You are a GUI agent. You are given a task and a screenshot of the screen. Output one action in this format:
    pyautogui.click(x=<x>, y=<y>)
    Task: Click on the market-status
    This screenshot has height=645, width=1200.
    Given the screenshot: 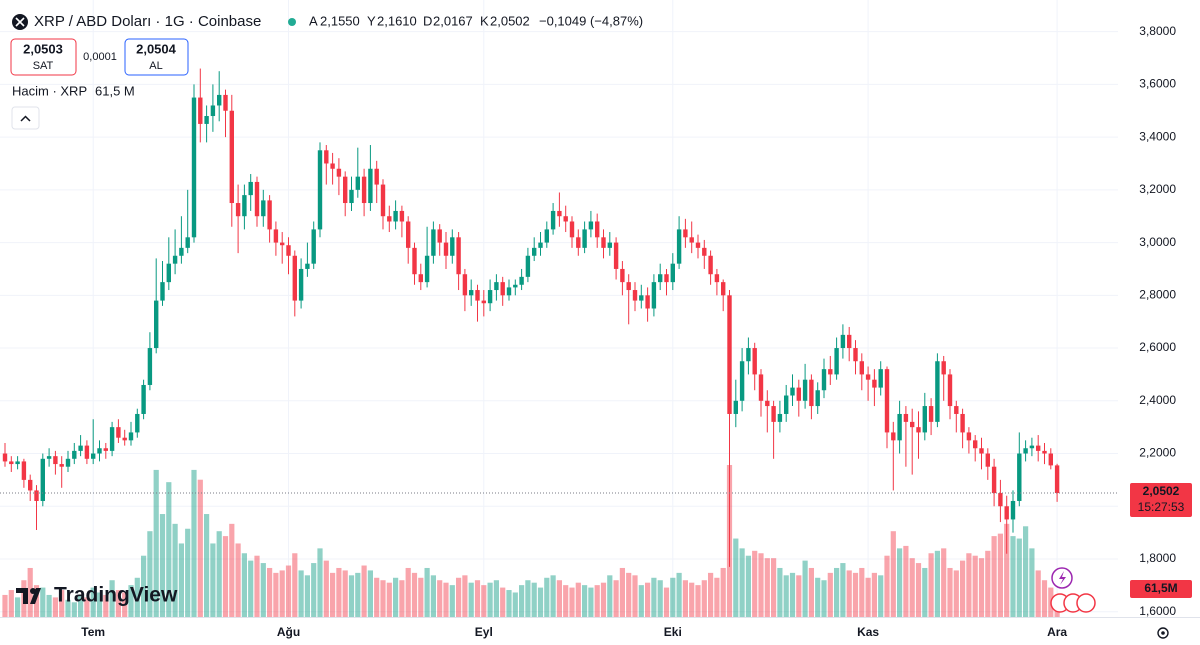 What is the action you would take?
    pyautogui.click(x=292, y=22)
    